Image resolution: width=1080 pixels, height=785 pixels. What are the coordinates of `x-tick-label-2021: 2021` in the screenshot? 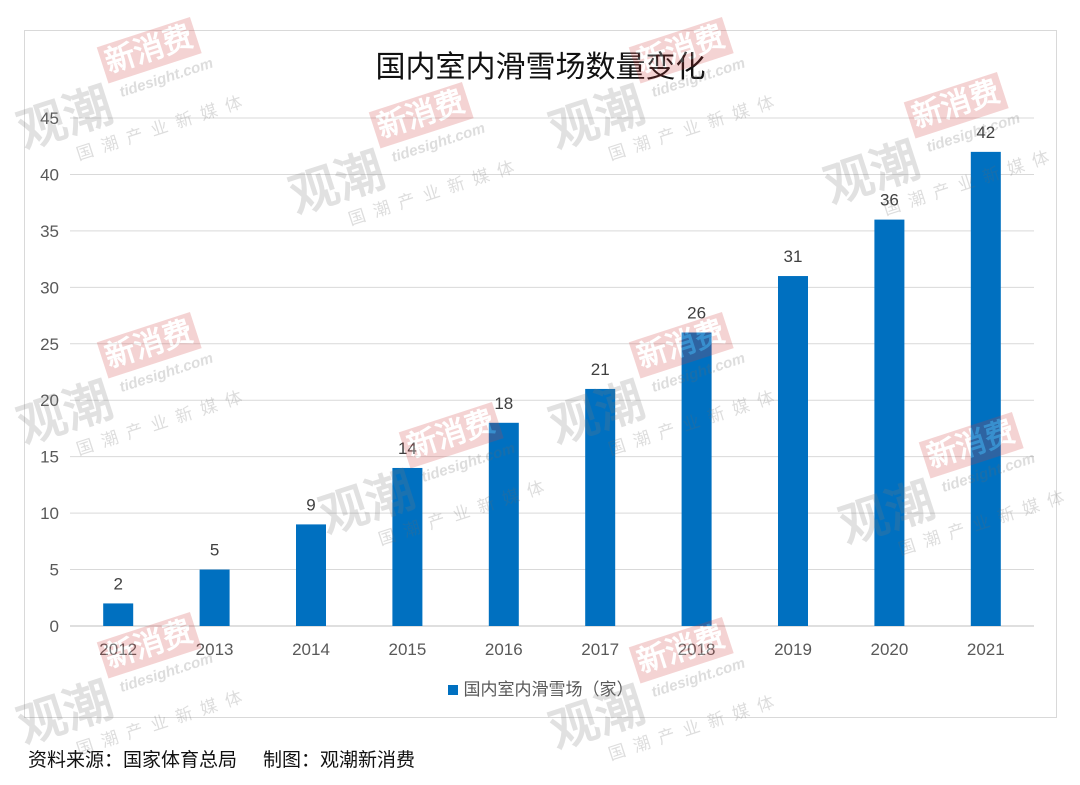 It's located at (986, 649).